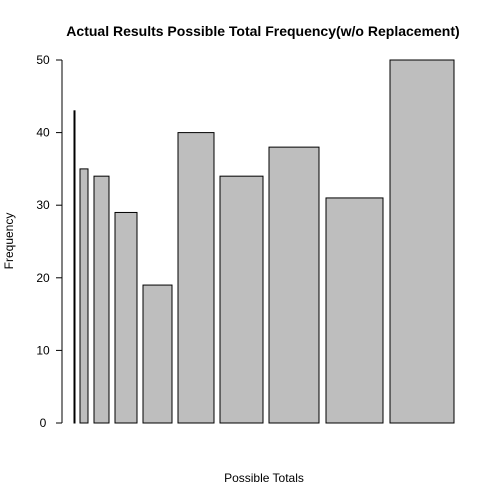 This screenshot has width=500, height=500. What do you see at coordinates (43, 278) in the screenshot?
I see `y-tick-label: 20` at bounding box center [43, 278].